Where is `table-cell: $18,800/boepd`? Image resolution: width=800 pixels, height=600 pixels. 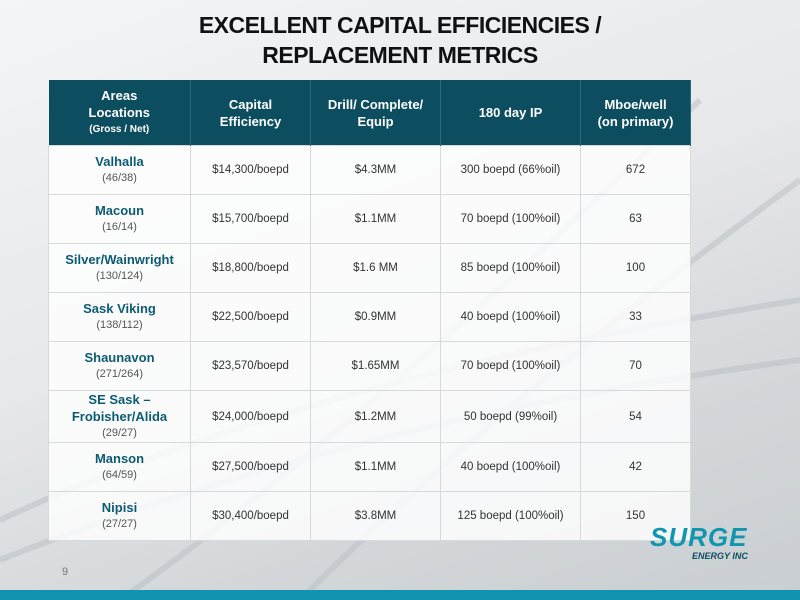 table-cell: $18,800/boepd is located at coordinates (250, 268).